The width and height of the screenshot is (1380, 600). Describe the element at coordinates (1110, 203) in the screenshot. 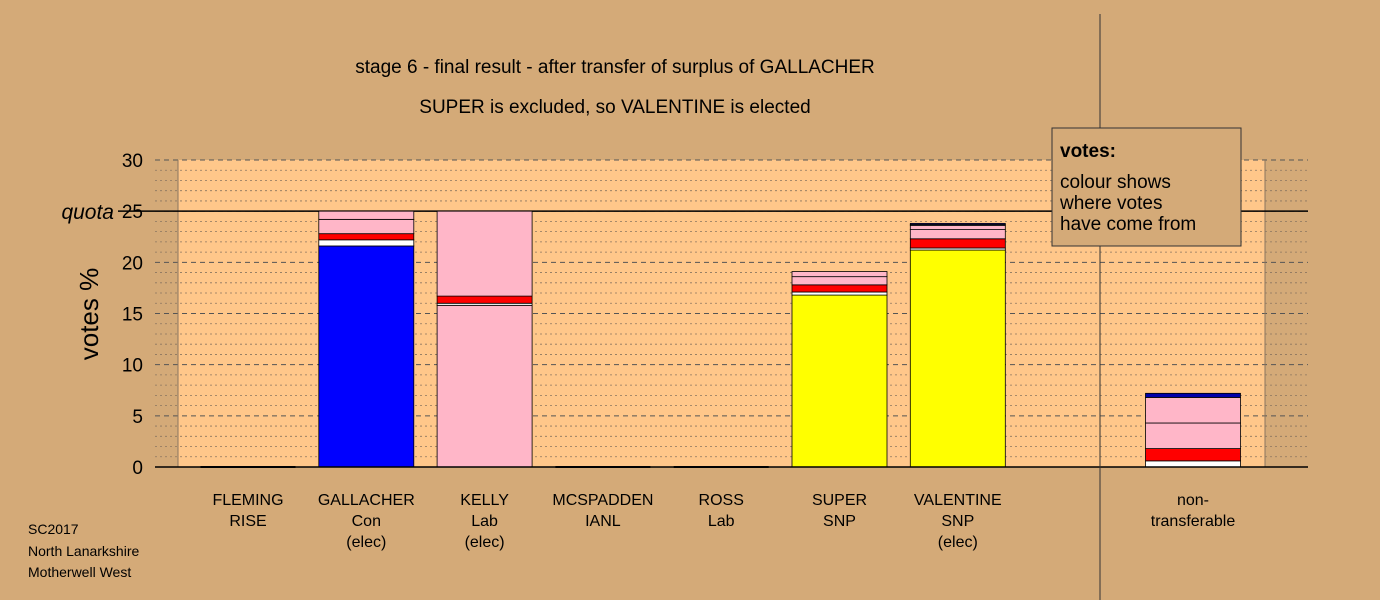

I see `legend-line: where votes` at that location.